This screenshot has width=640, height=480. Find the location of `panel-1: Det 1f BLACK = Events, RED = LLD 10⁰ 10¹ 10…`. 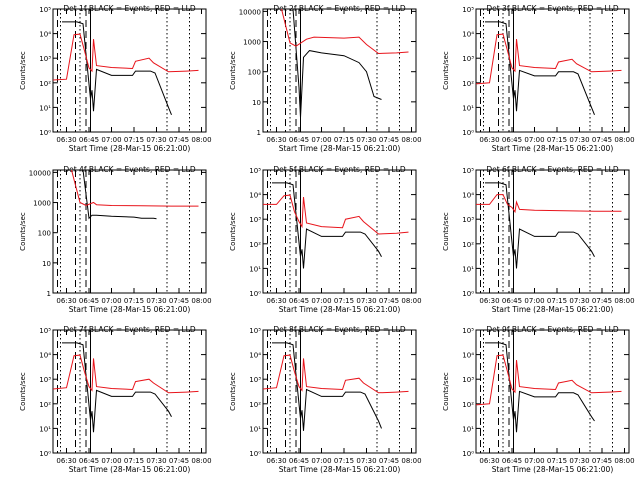

panel-1: Det 1f BLACK = Events, RED = LLD 10⁰ 10¹ 10… is located at coordinates (115, 78).